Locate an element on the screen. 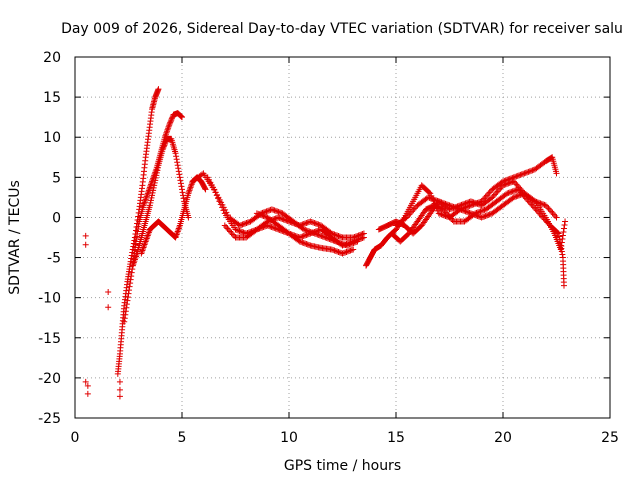 The height and width of the screenshot is (480, 640). x-tick-label: 25 is located at coordinates (610, 438).